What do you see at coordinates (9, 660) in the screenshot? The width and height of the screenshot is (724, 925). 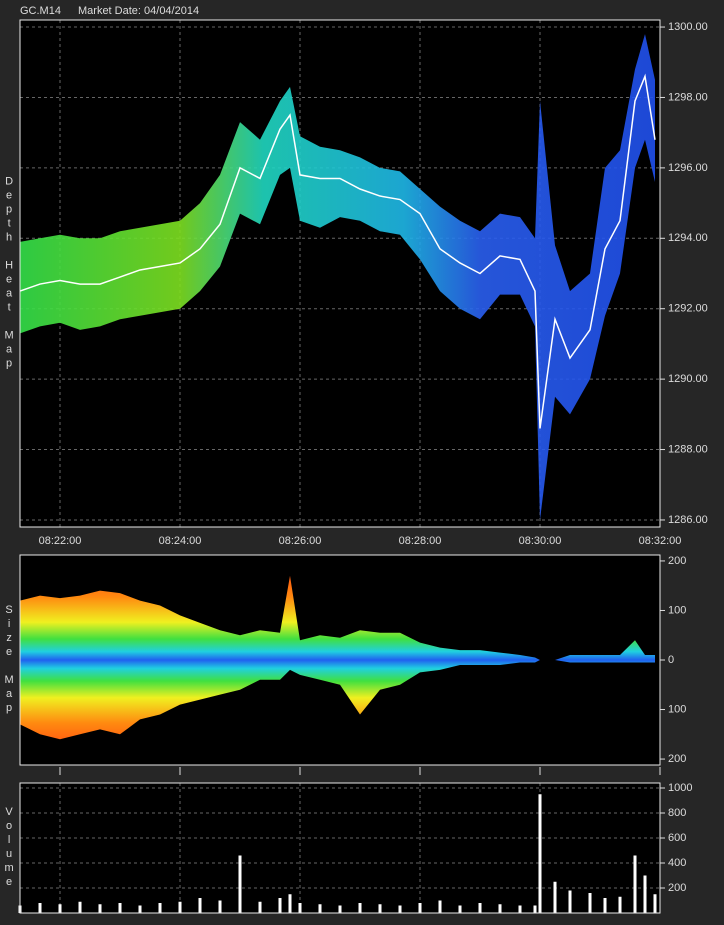 I see `y-axis-label: Size Map` at bounding box center [9, 660].